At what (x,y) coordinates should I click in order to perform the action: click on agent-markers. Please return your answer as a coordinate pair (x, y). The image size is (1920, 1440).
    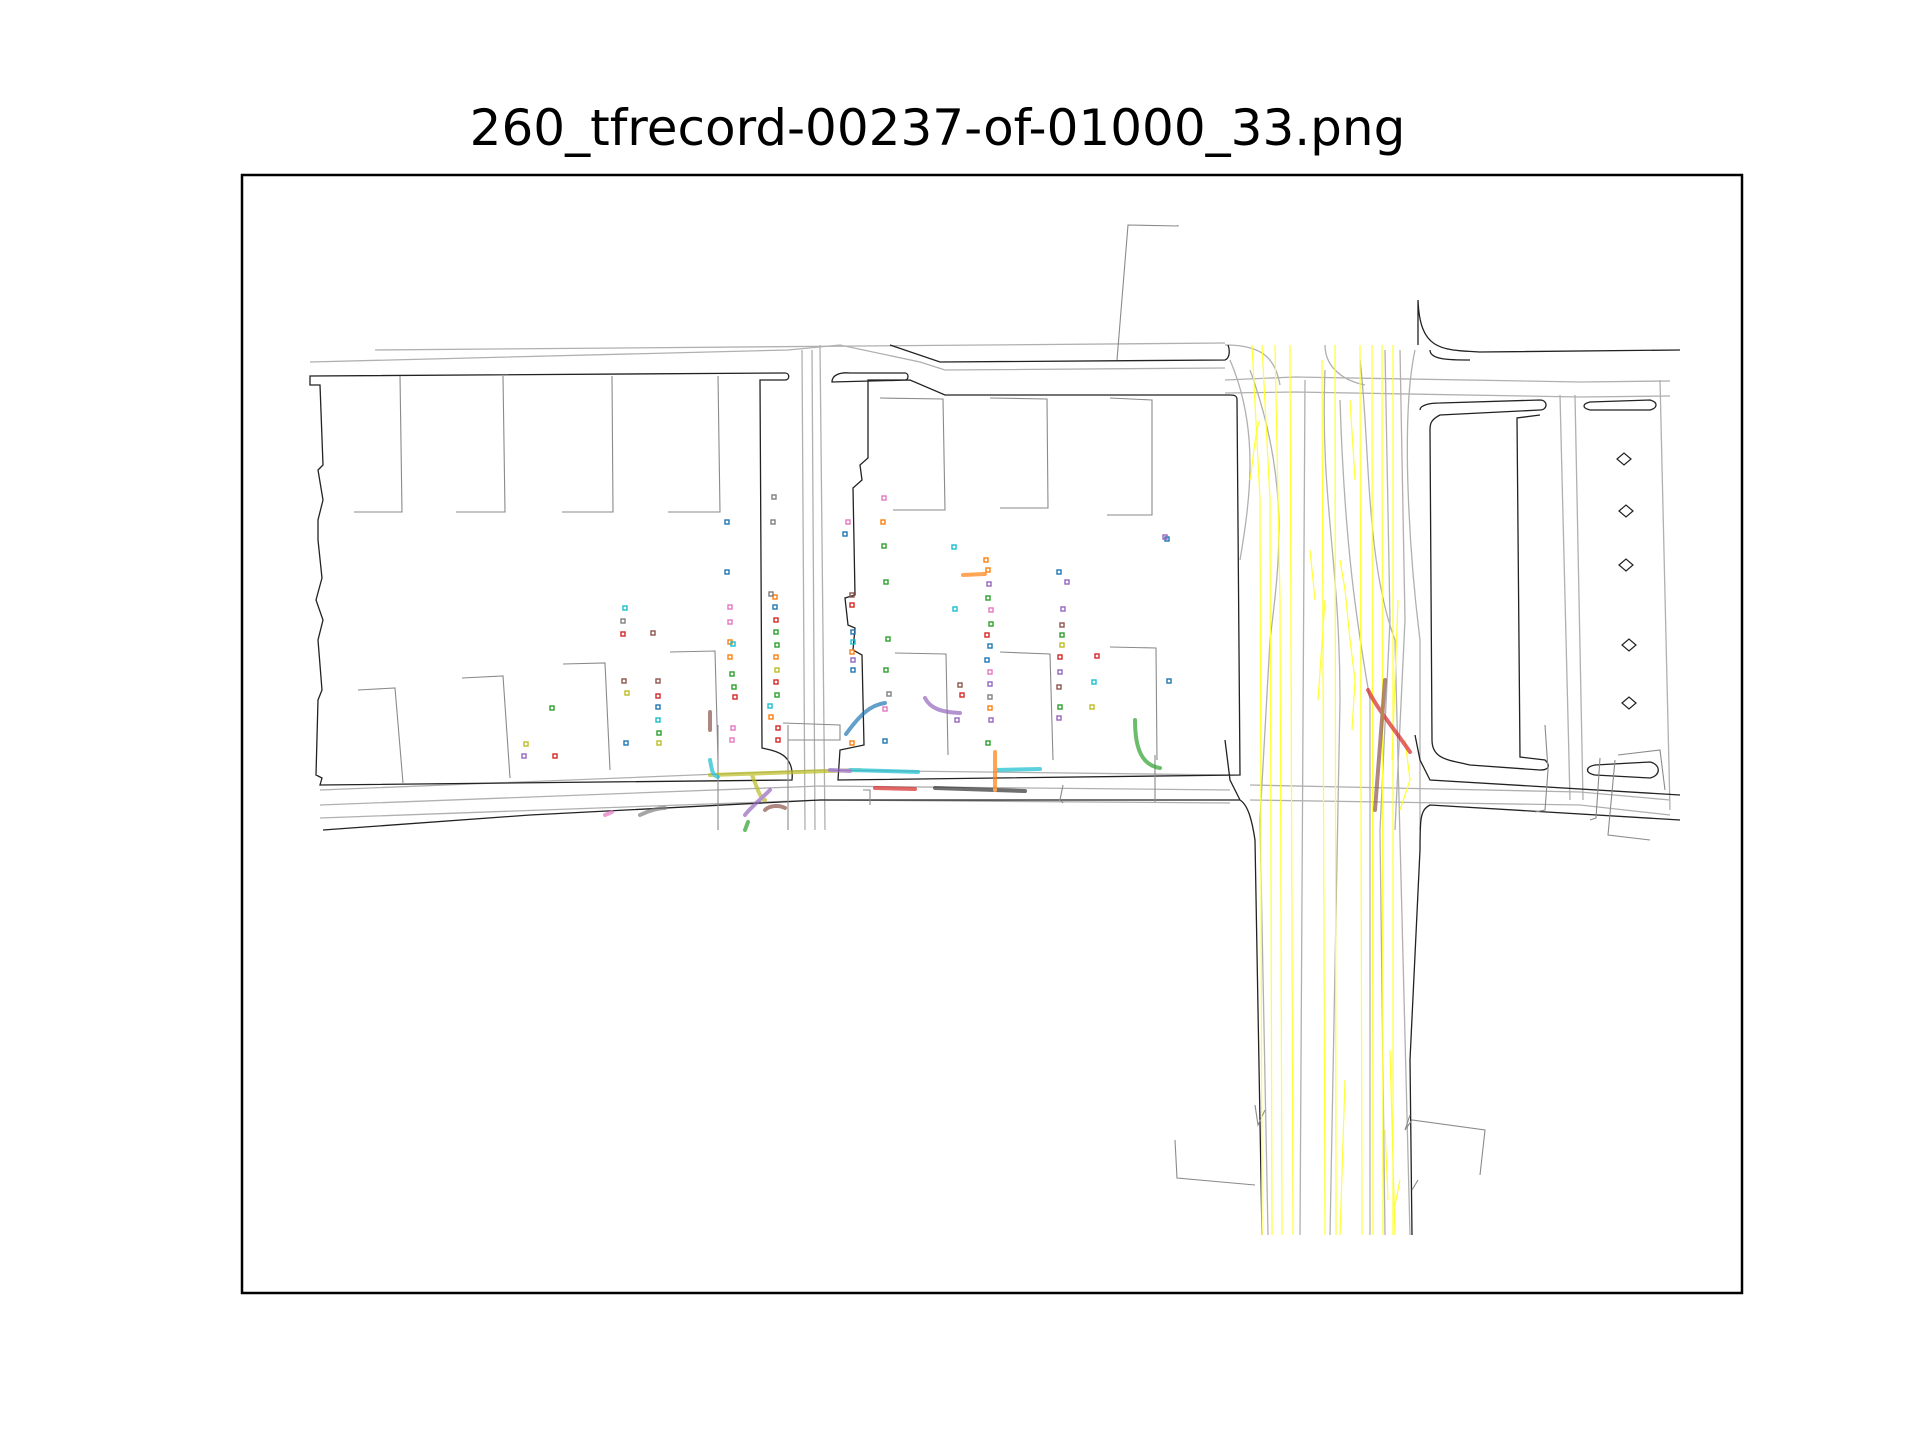
    Looking at the image, I should click on (846, 626).